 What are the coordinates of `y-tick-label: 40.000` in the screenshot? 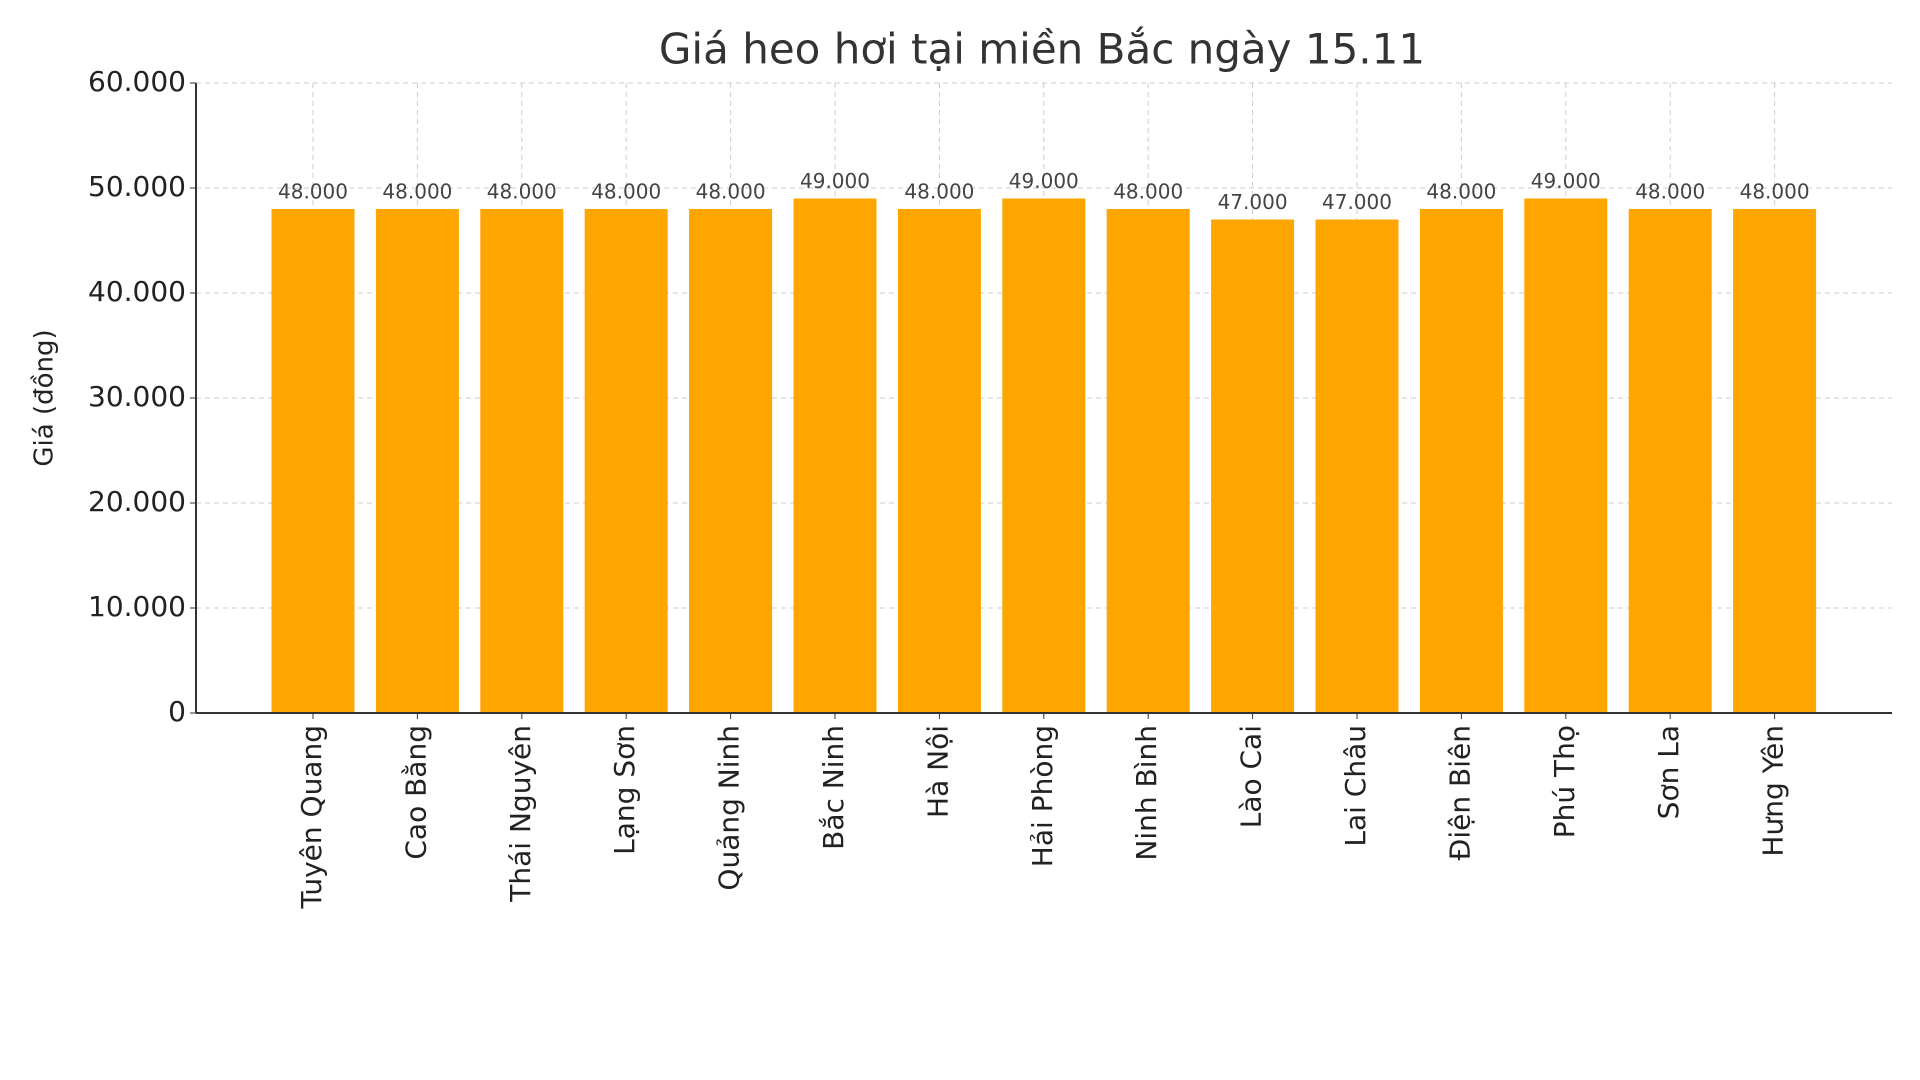 It's located at (137, 291).